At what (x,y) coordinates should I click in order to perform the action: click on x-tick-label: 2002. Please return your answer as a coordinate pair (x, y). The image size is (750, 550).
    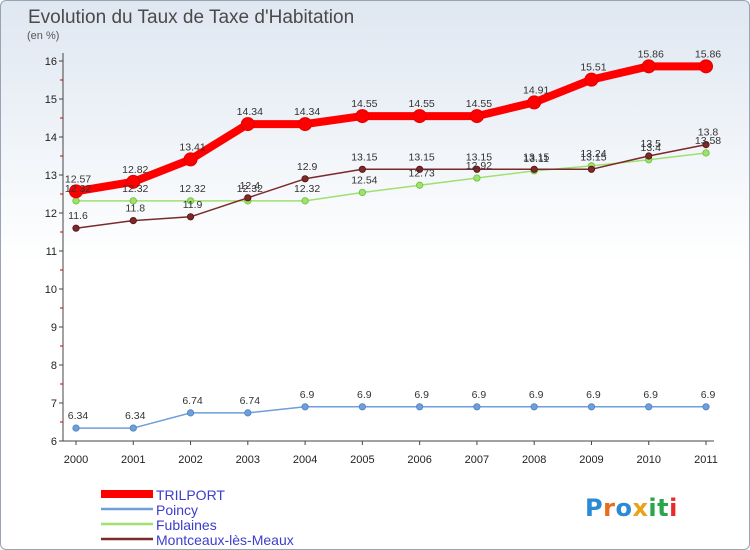
    Looking at the image, I should click on (190, 460).